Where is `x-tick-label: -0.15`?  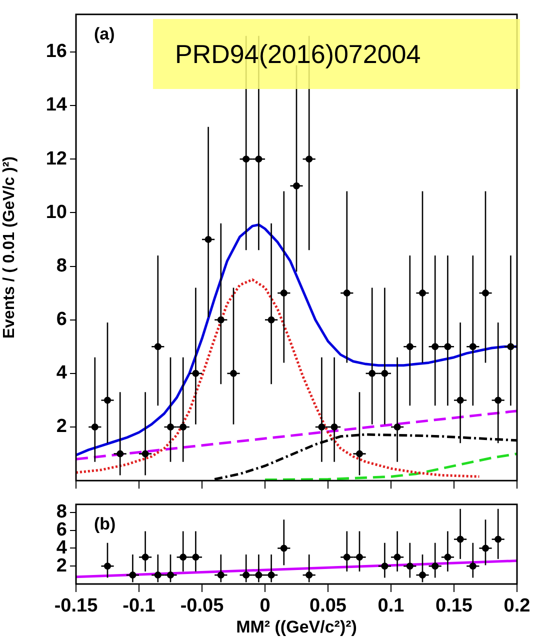
x-tick-label: -0.15 is located at coordinates (76, 606).